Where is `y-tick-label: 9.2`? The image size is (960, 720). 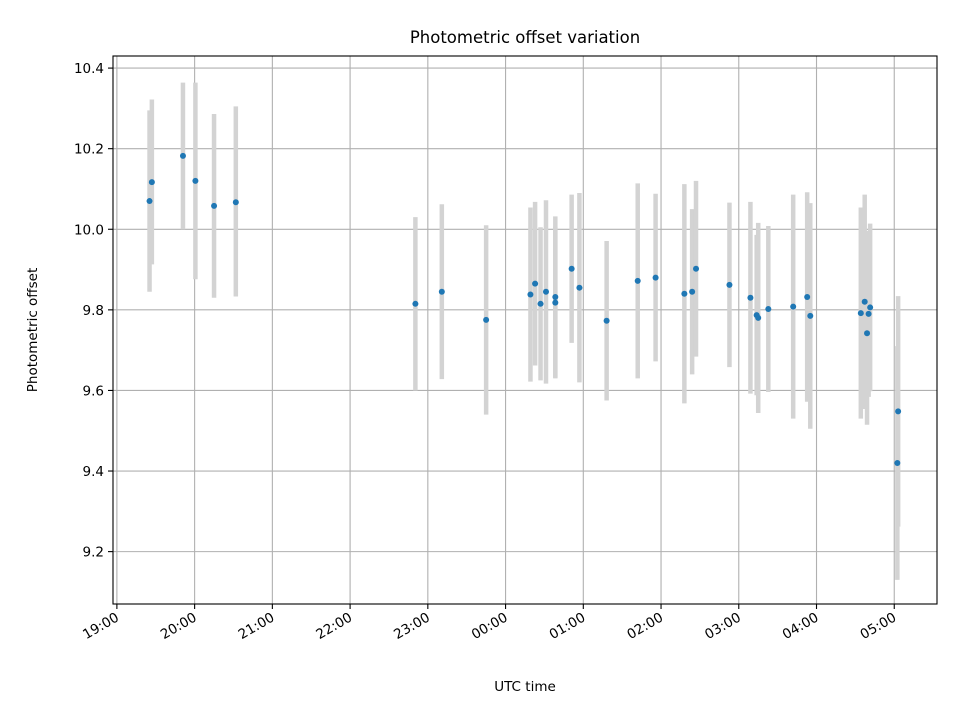 y-tick-label: 9.2 is located at coordinates (93, 553).